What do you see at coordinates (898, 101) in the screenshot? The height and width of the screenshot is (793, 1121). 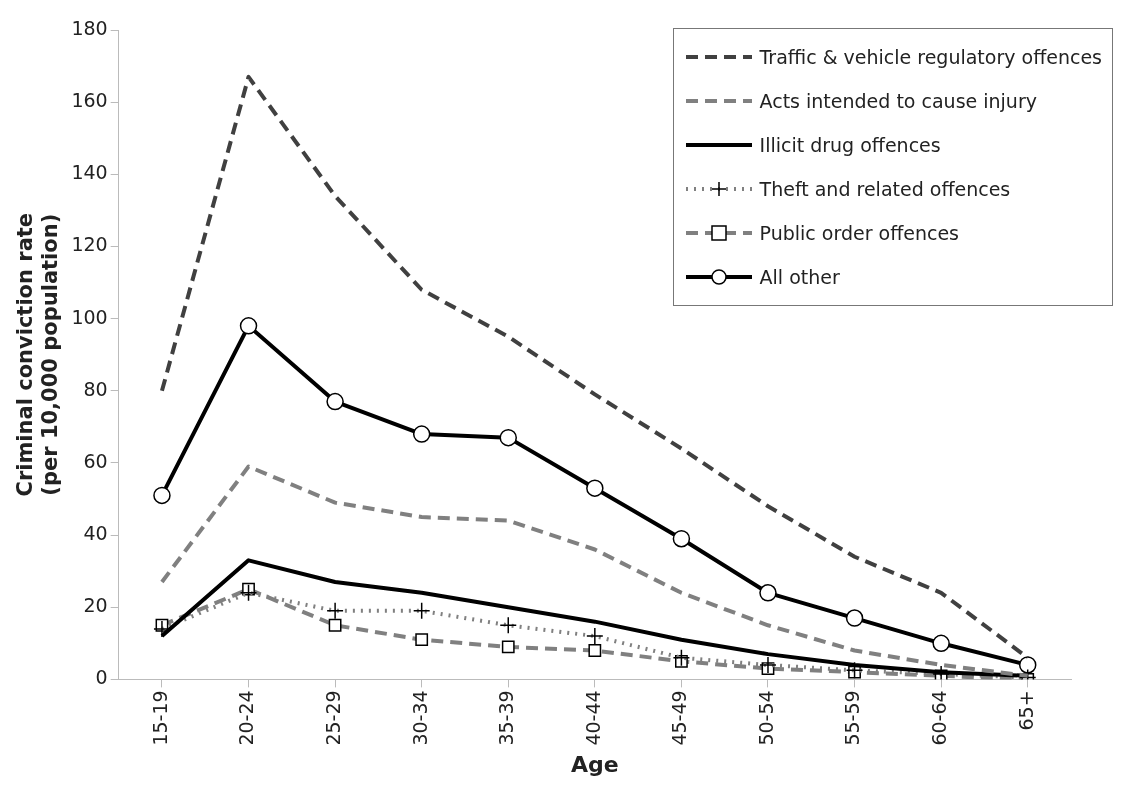 I see `legend-label: Acts intended to cause injury` at bounding box center [898, 101].